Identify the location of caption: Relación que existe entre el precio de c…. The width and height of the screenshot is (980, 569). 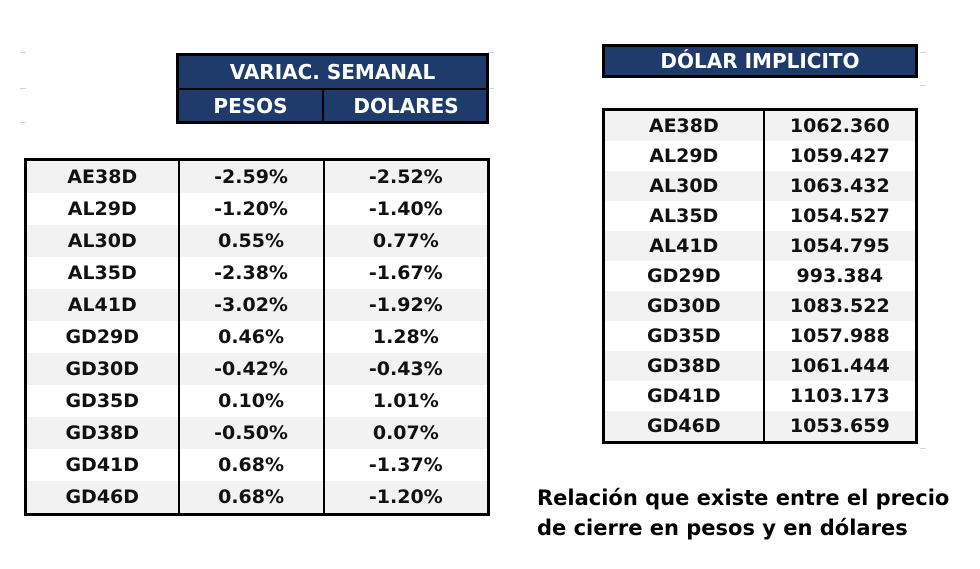
(757, 513).